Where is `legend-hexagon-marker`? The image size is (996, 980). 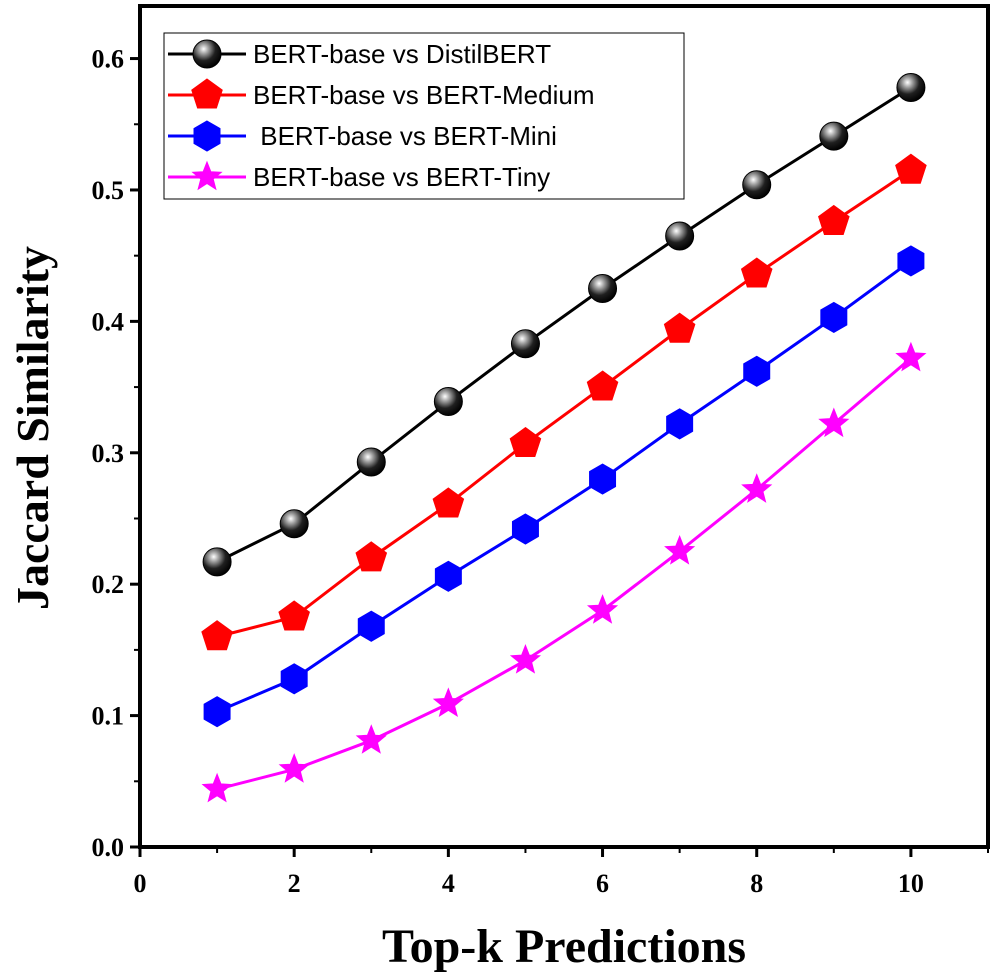 legend-hexagon-marker is located at coordinates (207, 136).